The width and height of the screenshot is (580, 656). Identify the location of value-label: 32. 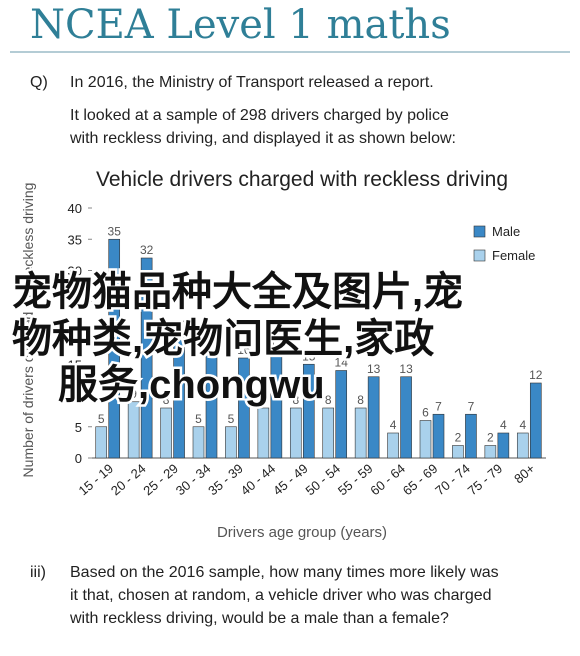
(147, 250).